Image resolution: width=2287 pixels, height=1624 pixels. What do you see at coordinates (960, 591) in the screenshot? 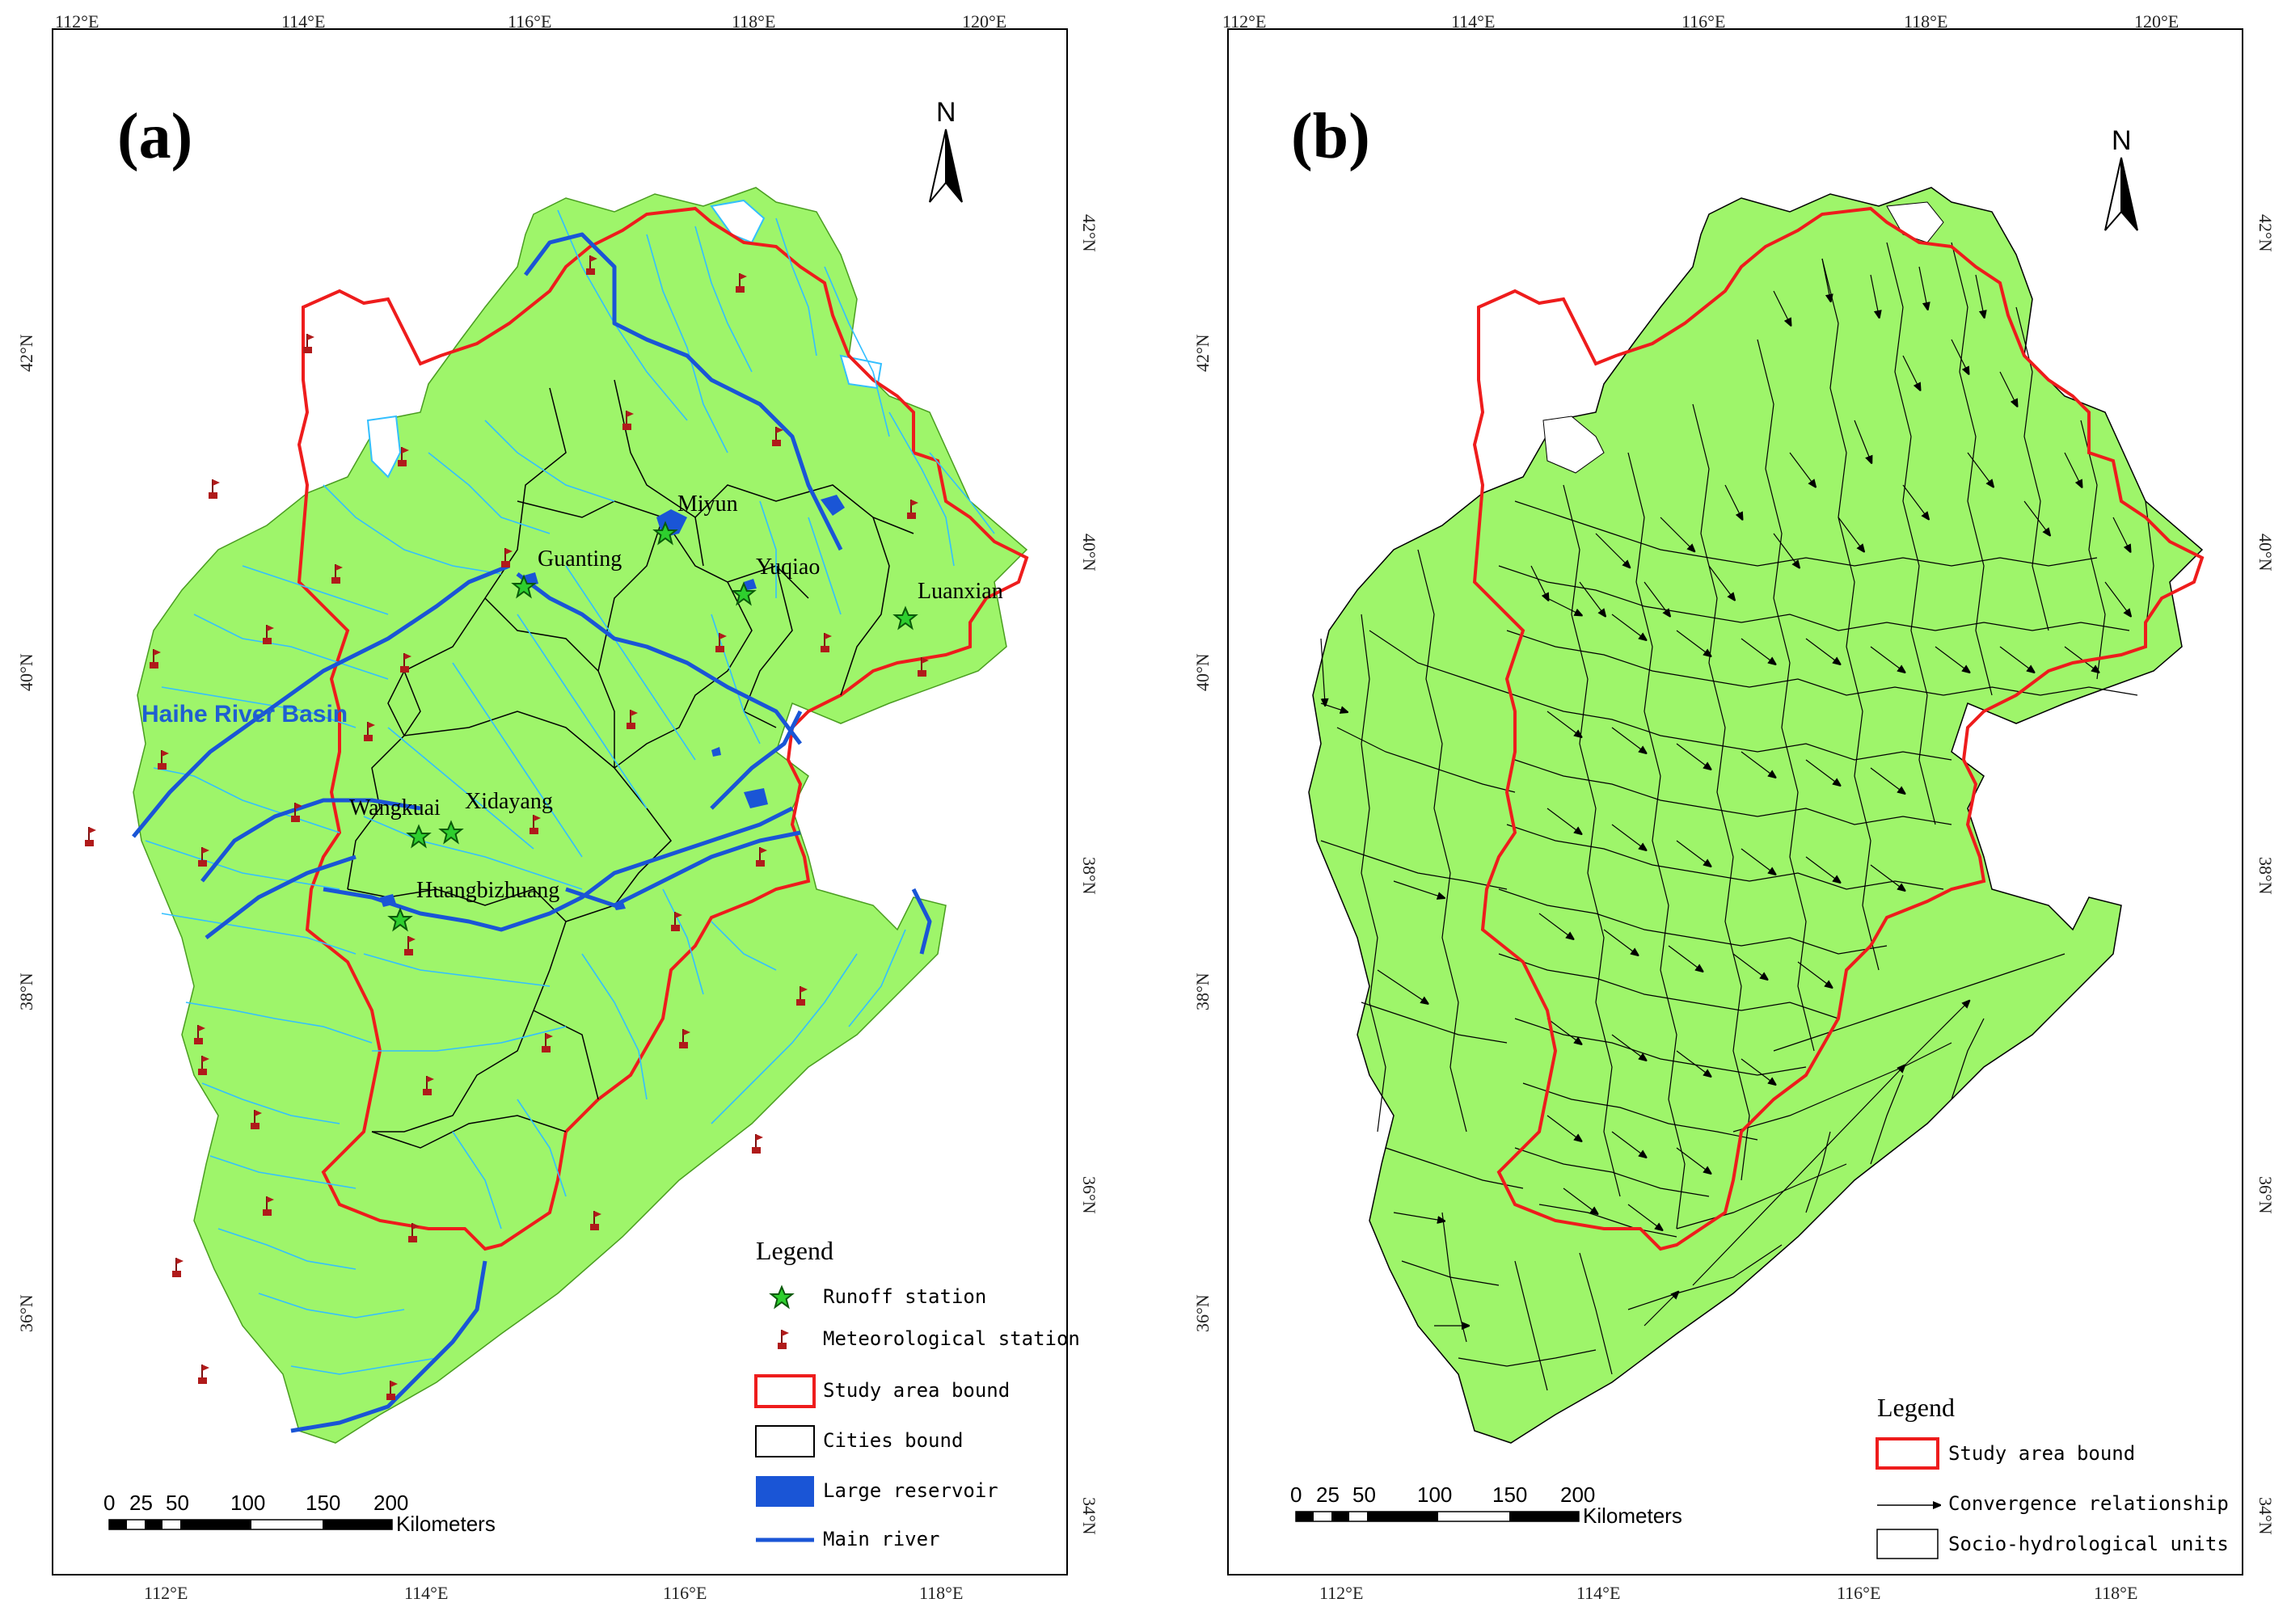
I see `station-label: Luanxian` at bounding box center [960, 591].